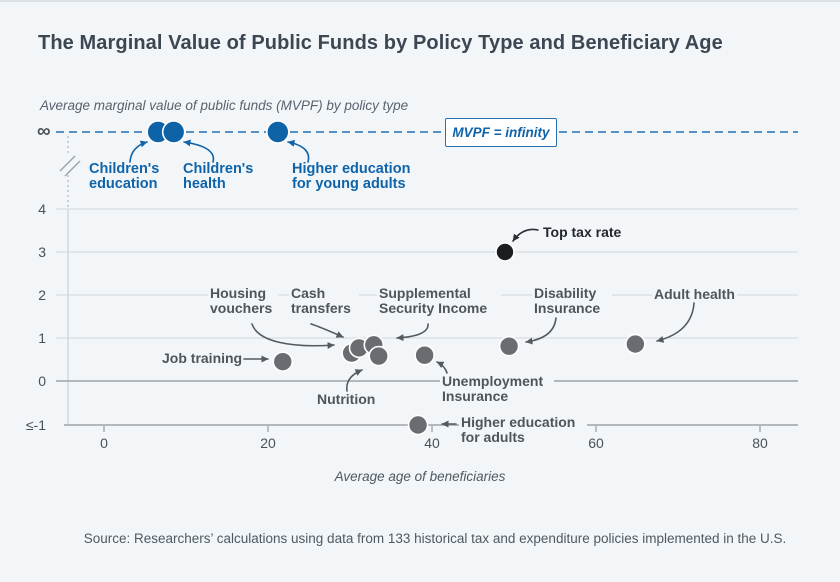 This screenshot has width=840, height=582. What do you see at coordinates (523, 430) in the screenshot?
I see `label-higher-education-adults: Higher education for adults` at bounding box center [523, 430].